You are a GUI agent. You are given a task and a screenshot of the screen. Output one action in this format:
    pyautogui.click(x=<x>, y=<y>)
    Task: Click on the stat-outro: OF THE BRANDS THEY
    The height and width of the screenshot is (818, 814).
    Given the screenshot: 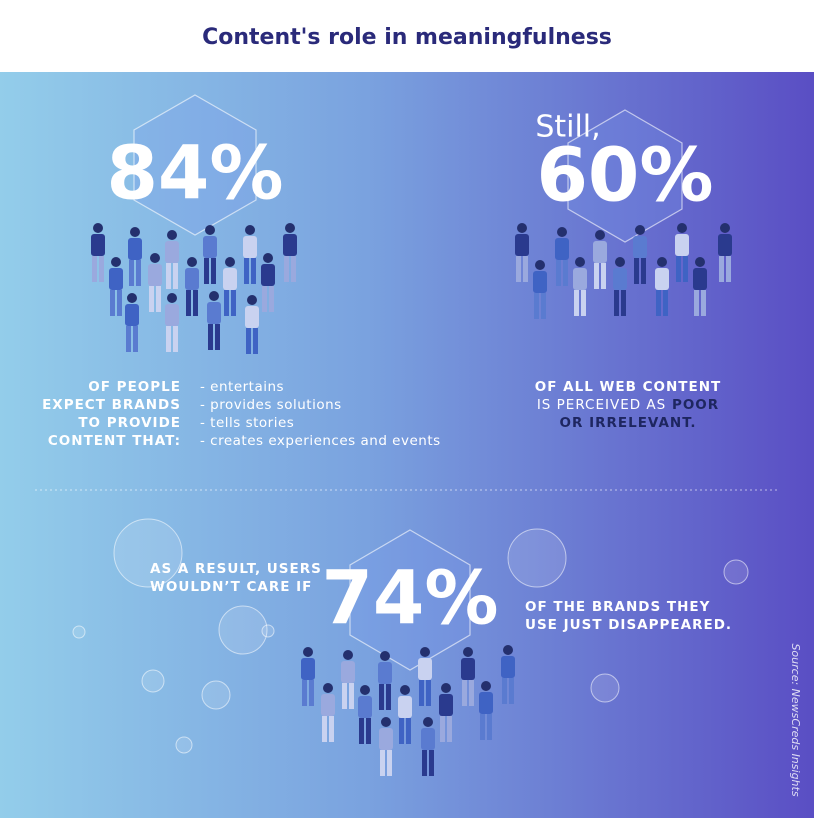 What is the action you would take?
    pyautogui.click(x=617, y=607)
    